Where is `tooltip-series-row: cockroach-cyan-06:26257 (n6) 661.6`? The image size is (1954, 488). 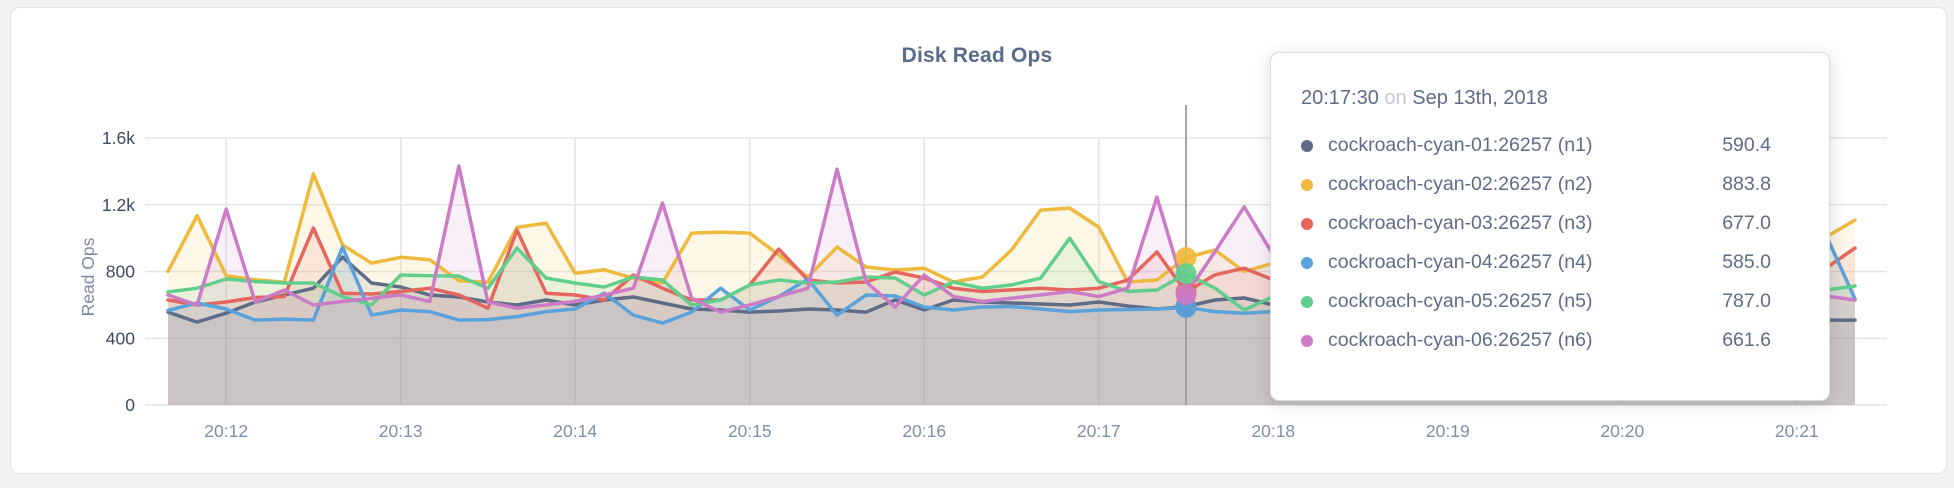
tooltip-series-row: cockroach-cyan-06:26257 (n6) 661.6 is located at coordinates (1536, 340).